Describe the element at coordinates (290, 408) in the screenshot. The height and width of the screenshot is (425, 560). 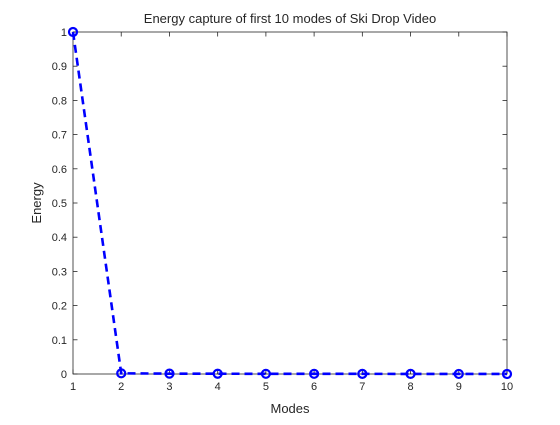
I see `x-axis-title: Modes` at that location.